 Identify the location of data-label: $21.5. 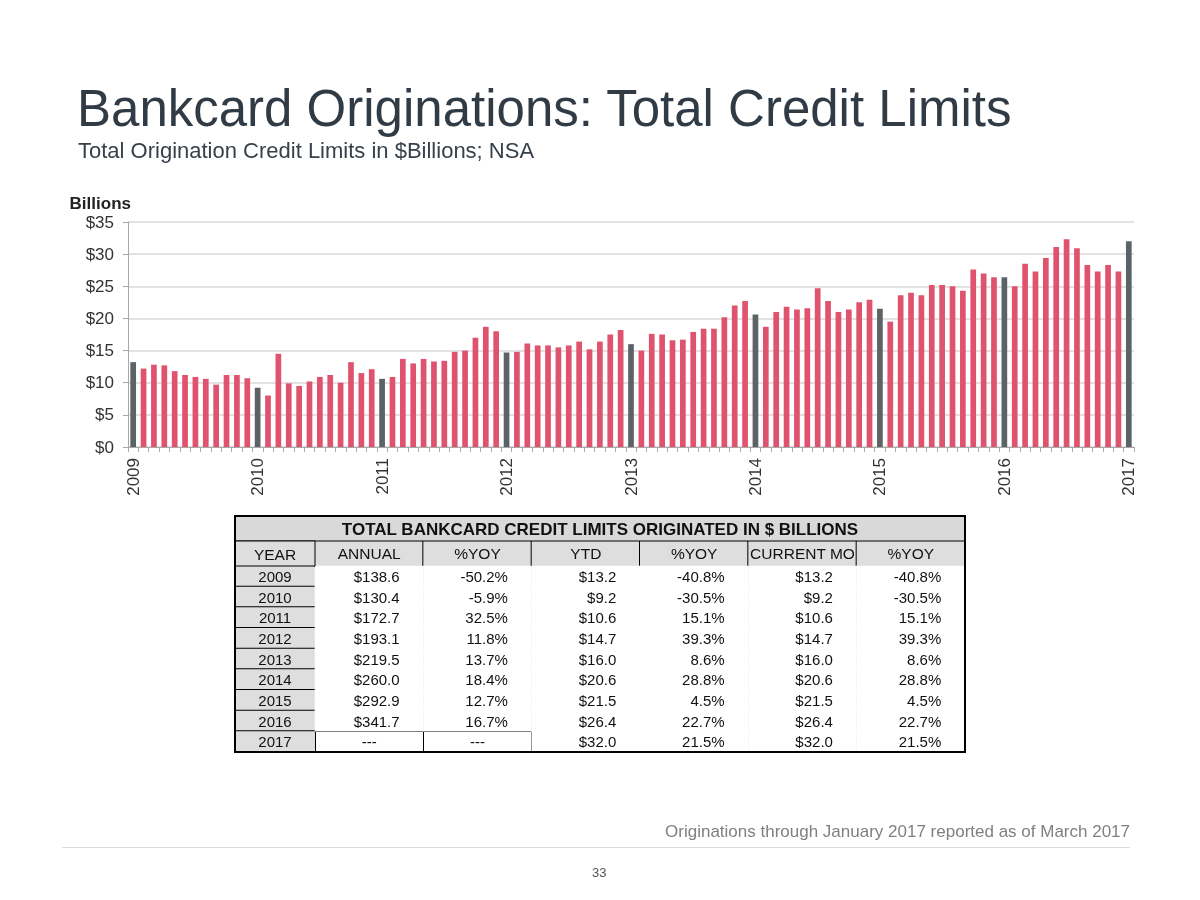
(814, 700).